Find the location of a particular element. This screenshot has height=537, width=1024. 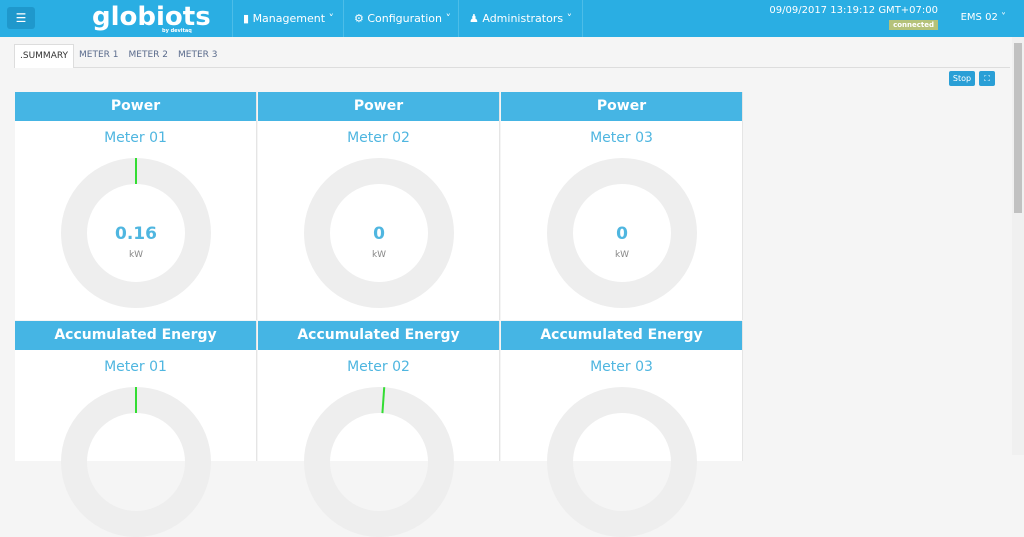

energy-panel: Accumulated Energy Meter 02 is located at coordinates (379, 429).